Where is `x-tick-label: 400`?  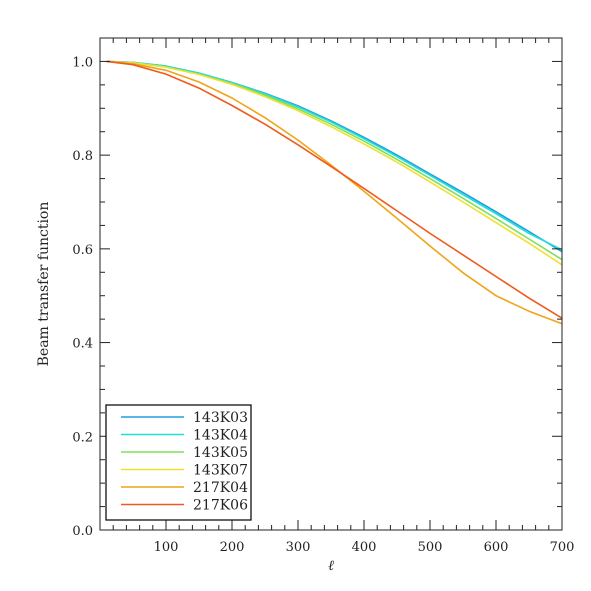
x-tick-label: 400 is located at coordinates (364, 547).